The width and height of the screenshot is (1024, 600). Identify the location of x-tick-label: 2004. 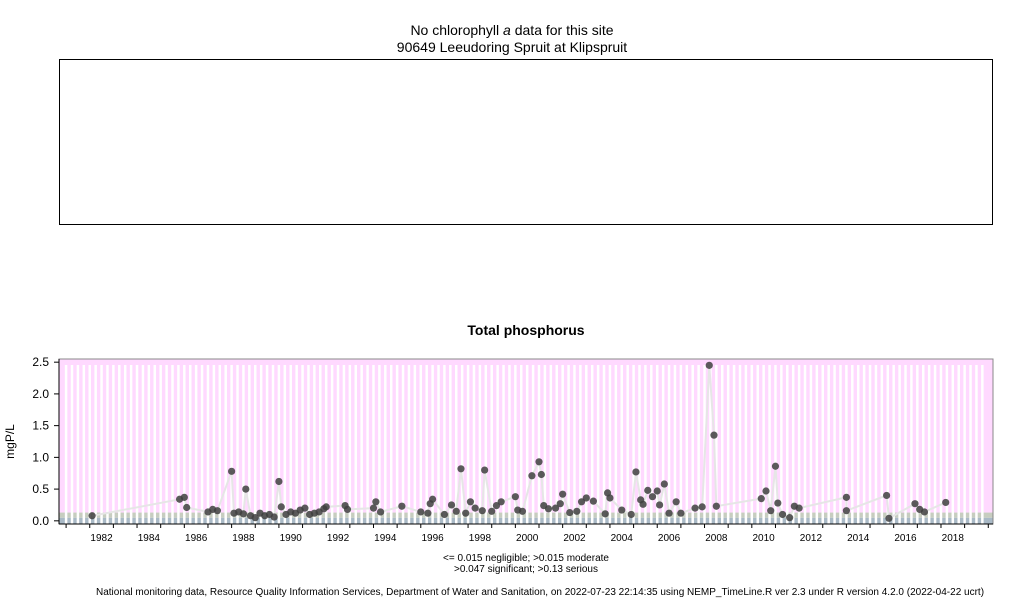
(622, 538).